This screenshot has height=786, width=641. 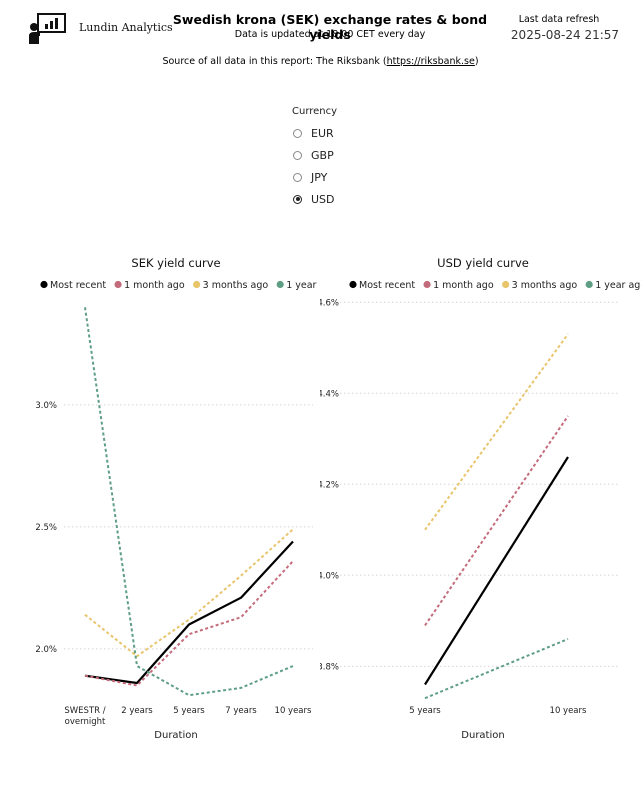 I want to click on currency-option-gbp: GBP, so click(x=314, y=155).